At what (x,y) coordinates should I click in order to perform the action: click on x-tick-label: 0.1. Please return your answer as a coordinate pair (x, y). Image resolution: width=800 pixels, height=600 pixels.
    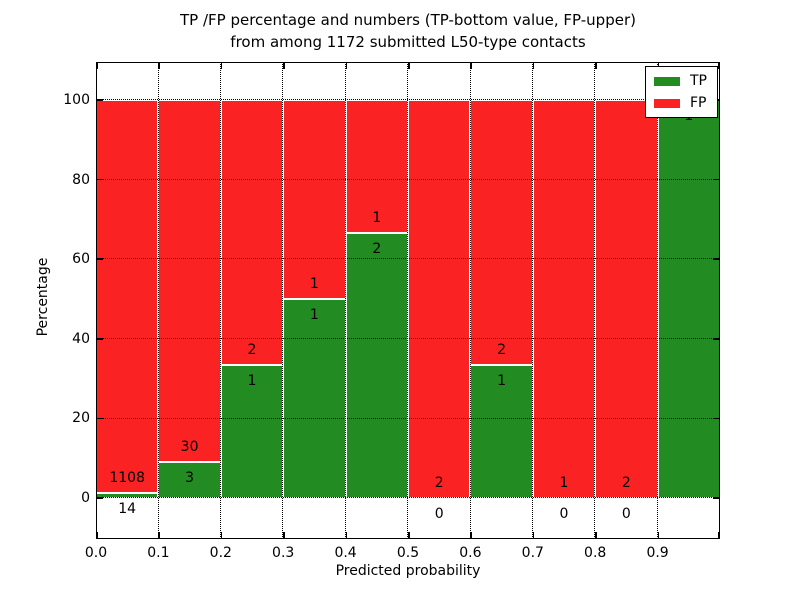
    Looking at the image, I should click on (158, 553).